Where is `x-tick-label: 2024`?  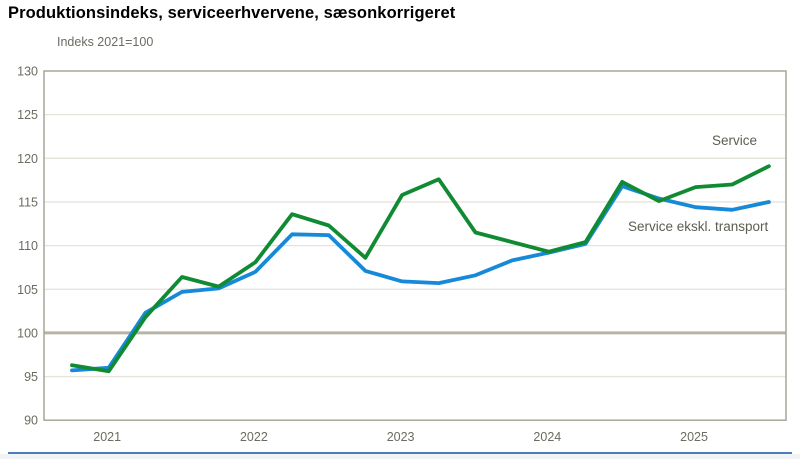
x-tick-label: 2024 is located at coordinates (547, 437).